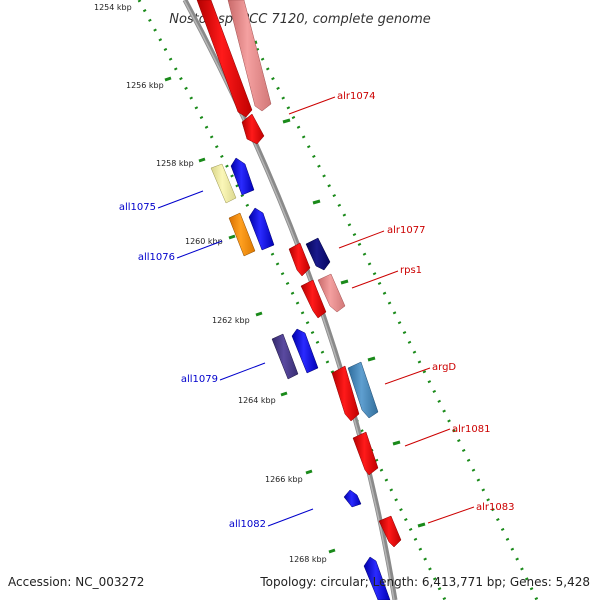 This screenshot has width=600, height=600. I want to click on gene-argD-a, so click(345, 393).